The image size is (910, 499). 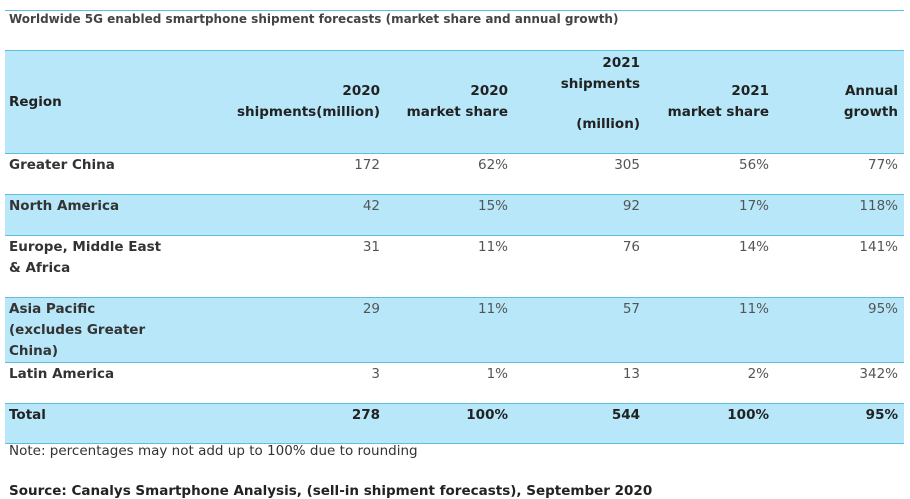 I want to click on header-2020-shipments-line2: shipments(million), so click(x=308, y=112).